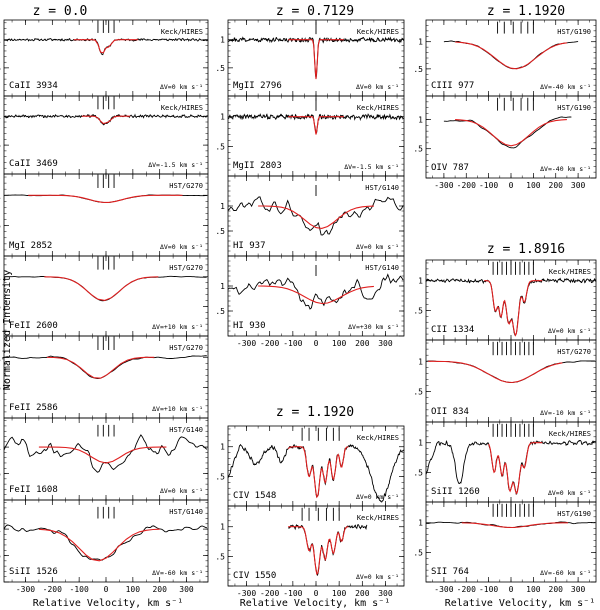 The image size is (600, 610). Describe the element at coordinates (574, 108) in the screenshot. I see `instrument-label: HST/G190` at that location.